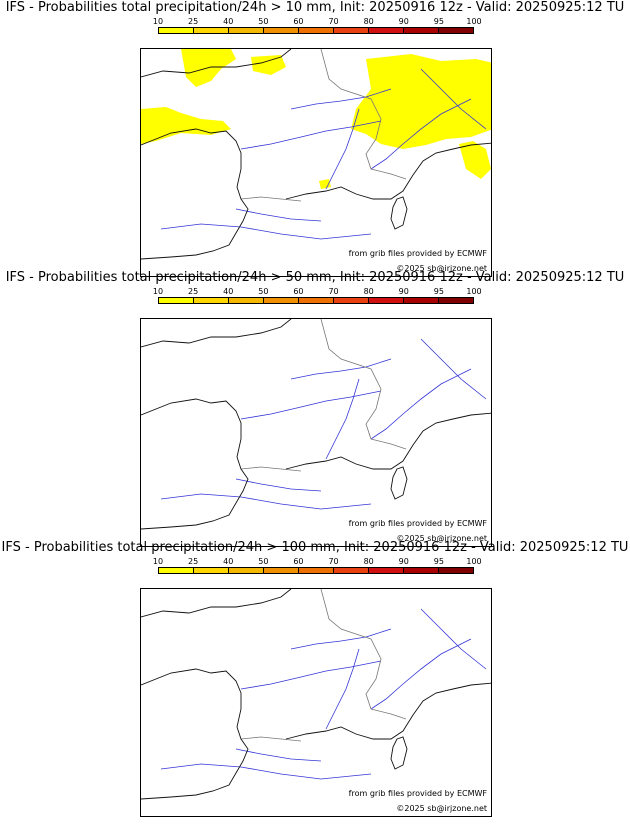 This screenshot has height=828, width=630. What do you see at coordinates (158, 21) in the screenshot?
I see `scale-tick-label: 10` at bounding box center [158, 21].